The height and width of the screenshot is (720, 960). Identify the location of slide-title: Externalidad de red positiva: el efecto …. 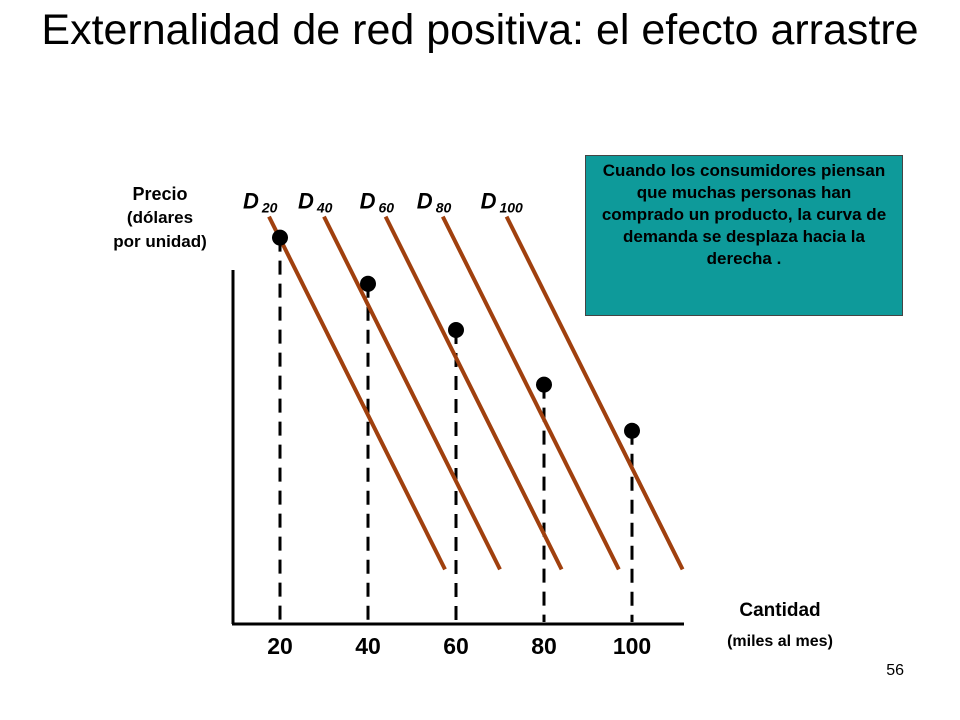
(480, 30).